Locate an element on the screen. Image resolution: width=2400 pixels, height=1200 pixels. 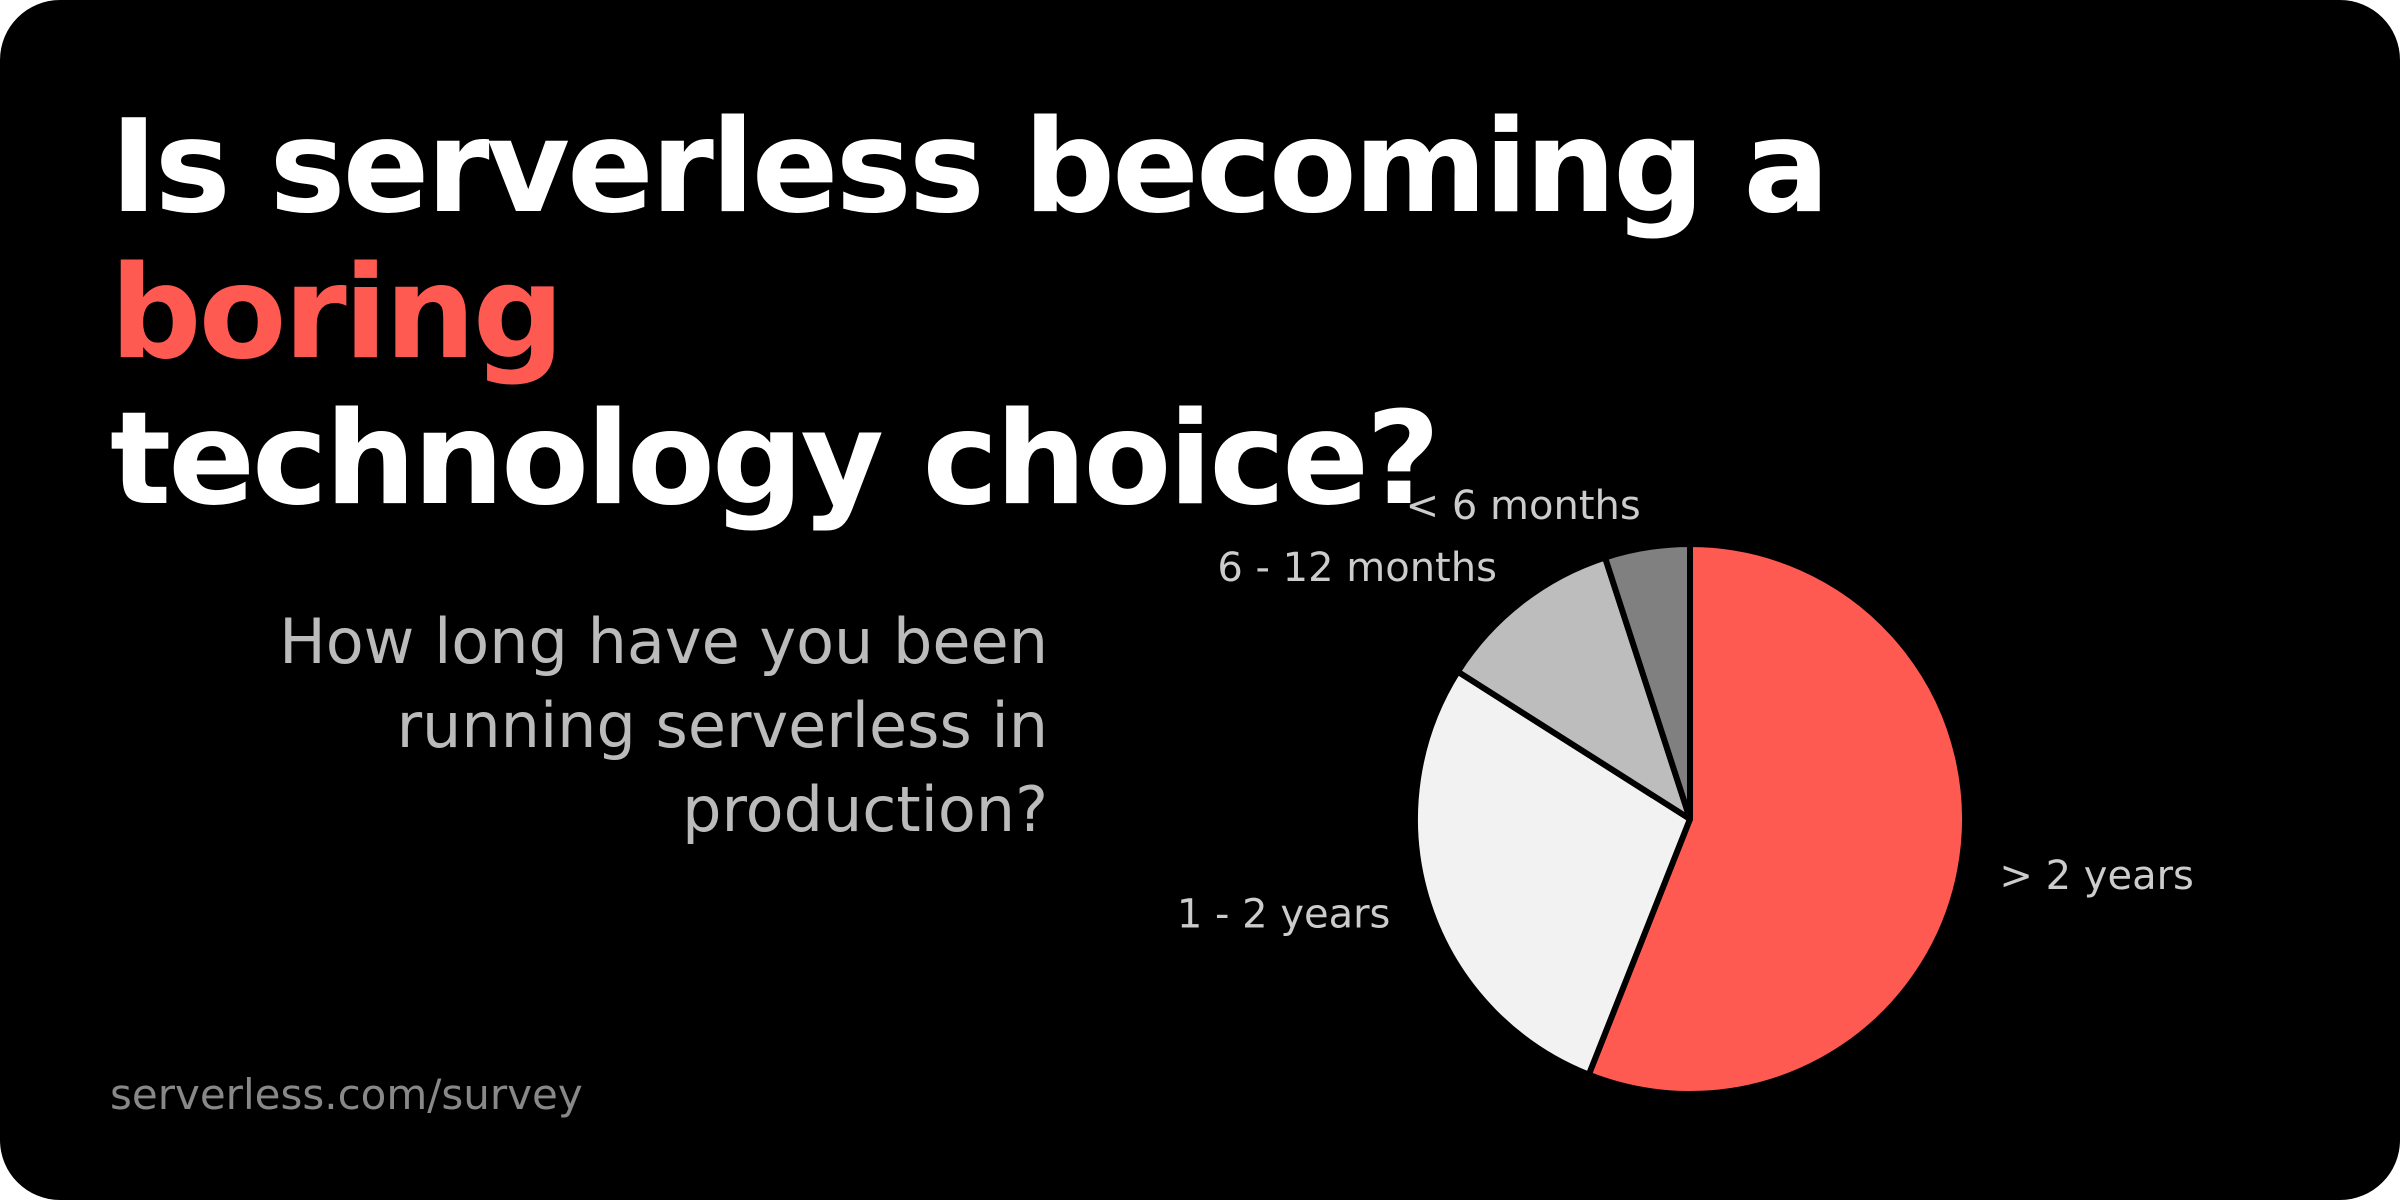
slice-label: 1 - 2 years is located at coordinates (1284, 914).